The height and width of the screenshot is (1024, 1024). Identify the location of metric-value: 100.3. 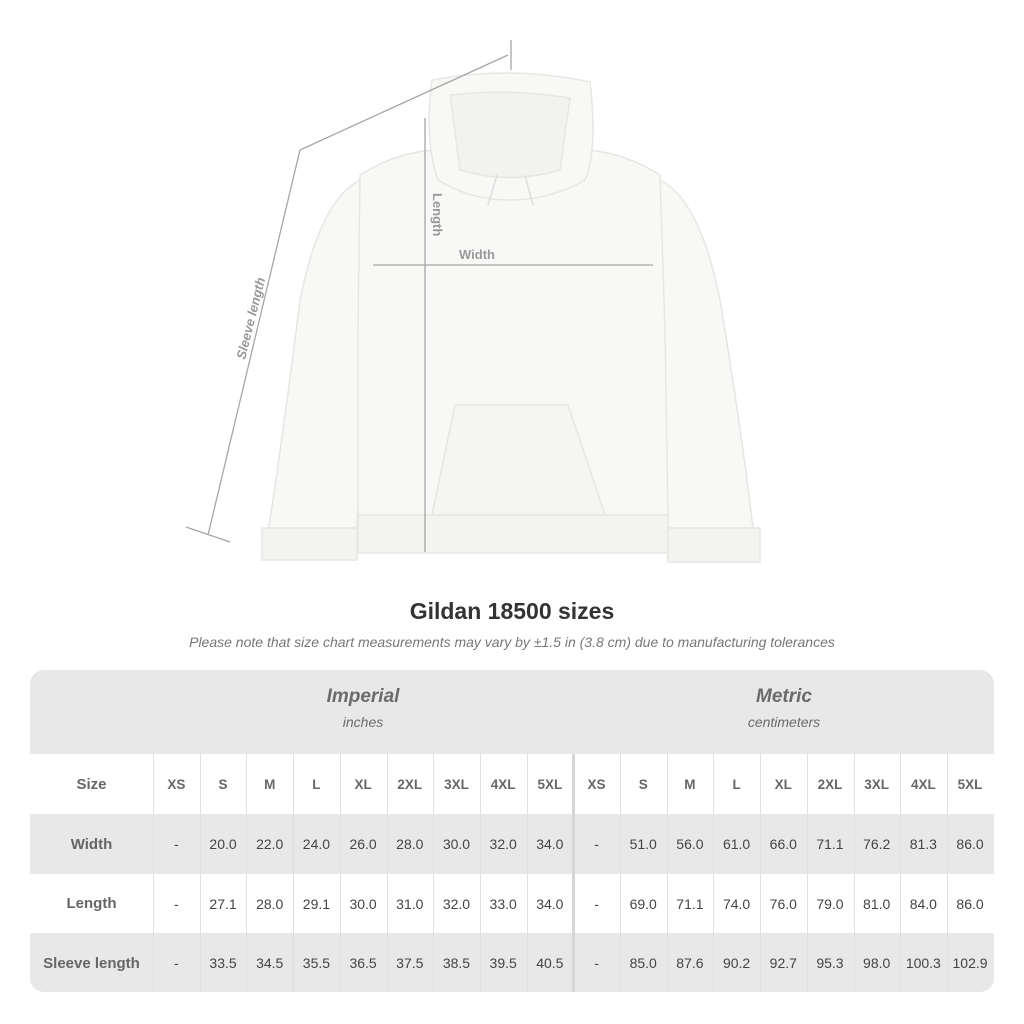
(923, 963).